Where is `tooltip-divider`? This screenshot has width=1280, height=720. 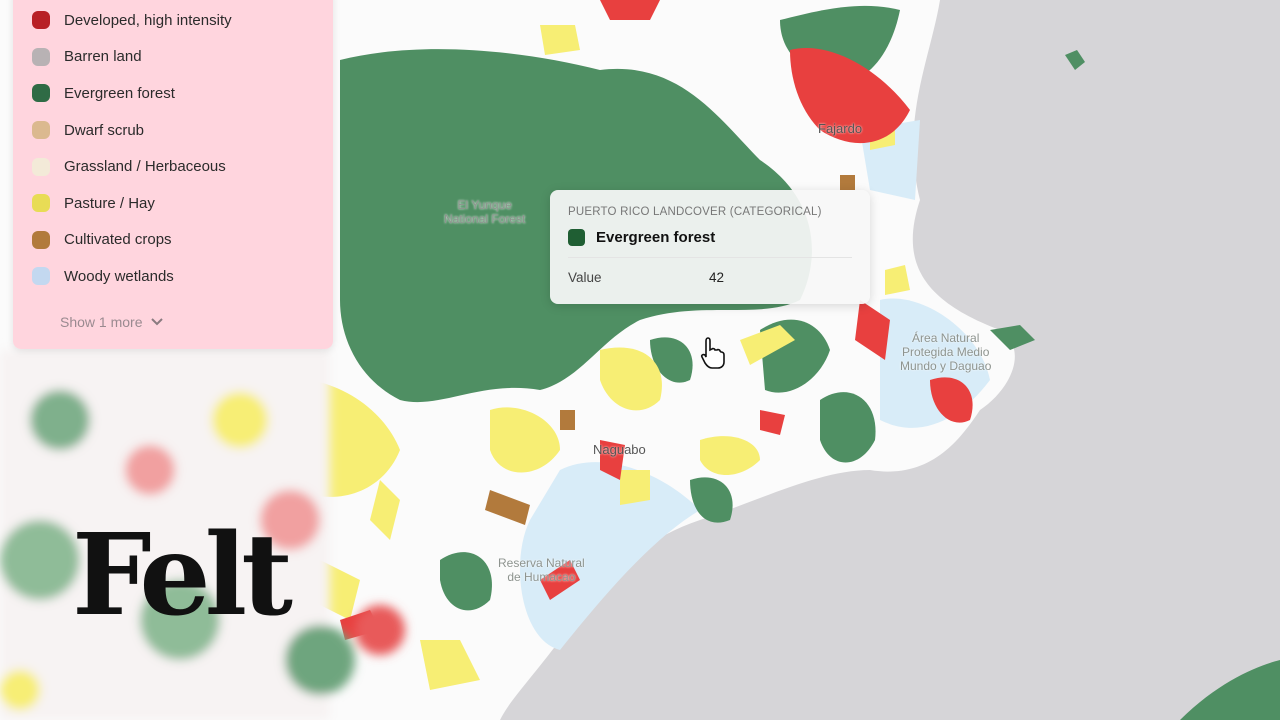
tooltip-divider is located at coordinates (710, 257).